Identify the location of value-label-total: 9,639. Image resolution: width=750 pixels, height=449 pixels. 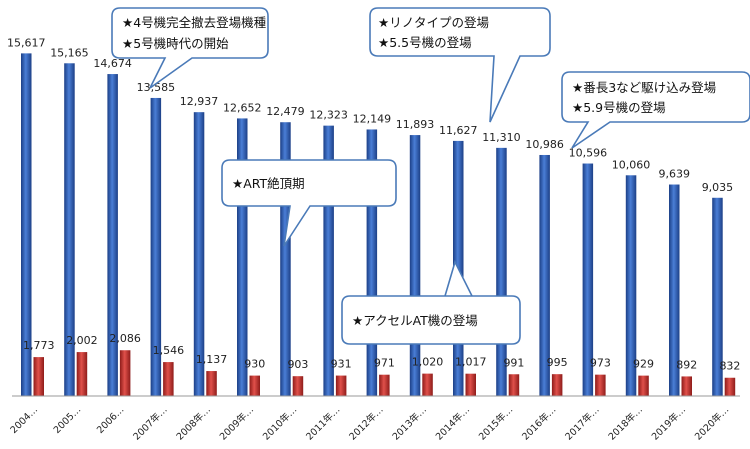
(675, 174).